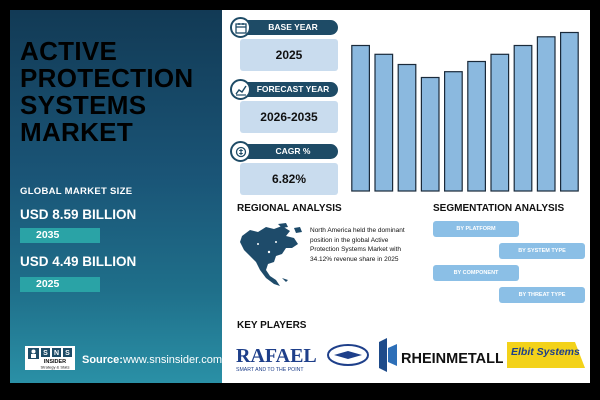 This screenshot has height=400, width=600. What do you see at coordinates (240, 89) in the screenshot?
I see `growth-chart-icon` at bounding box center [240, 89].